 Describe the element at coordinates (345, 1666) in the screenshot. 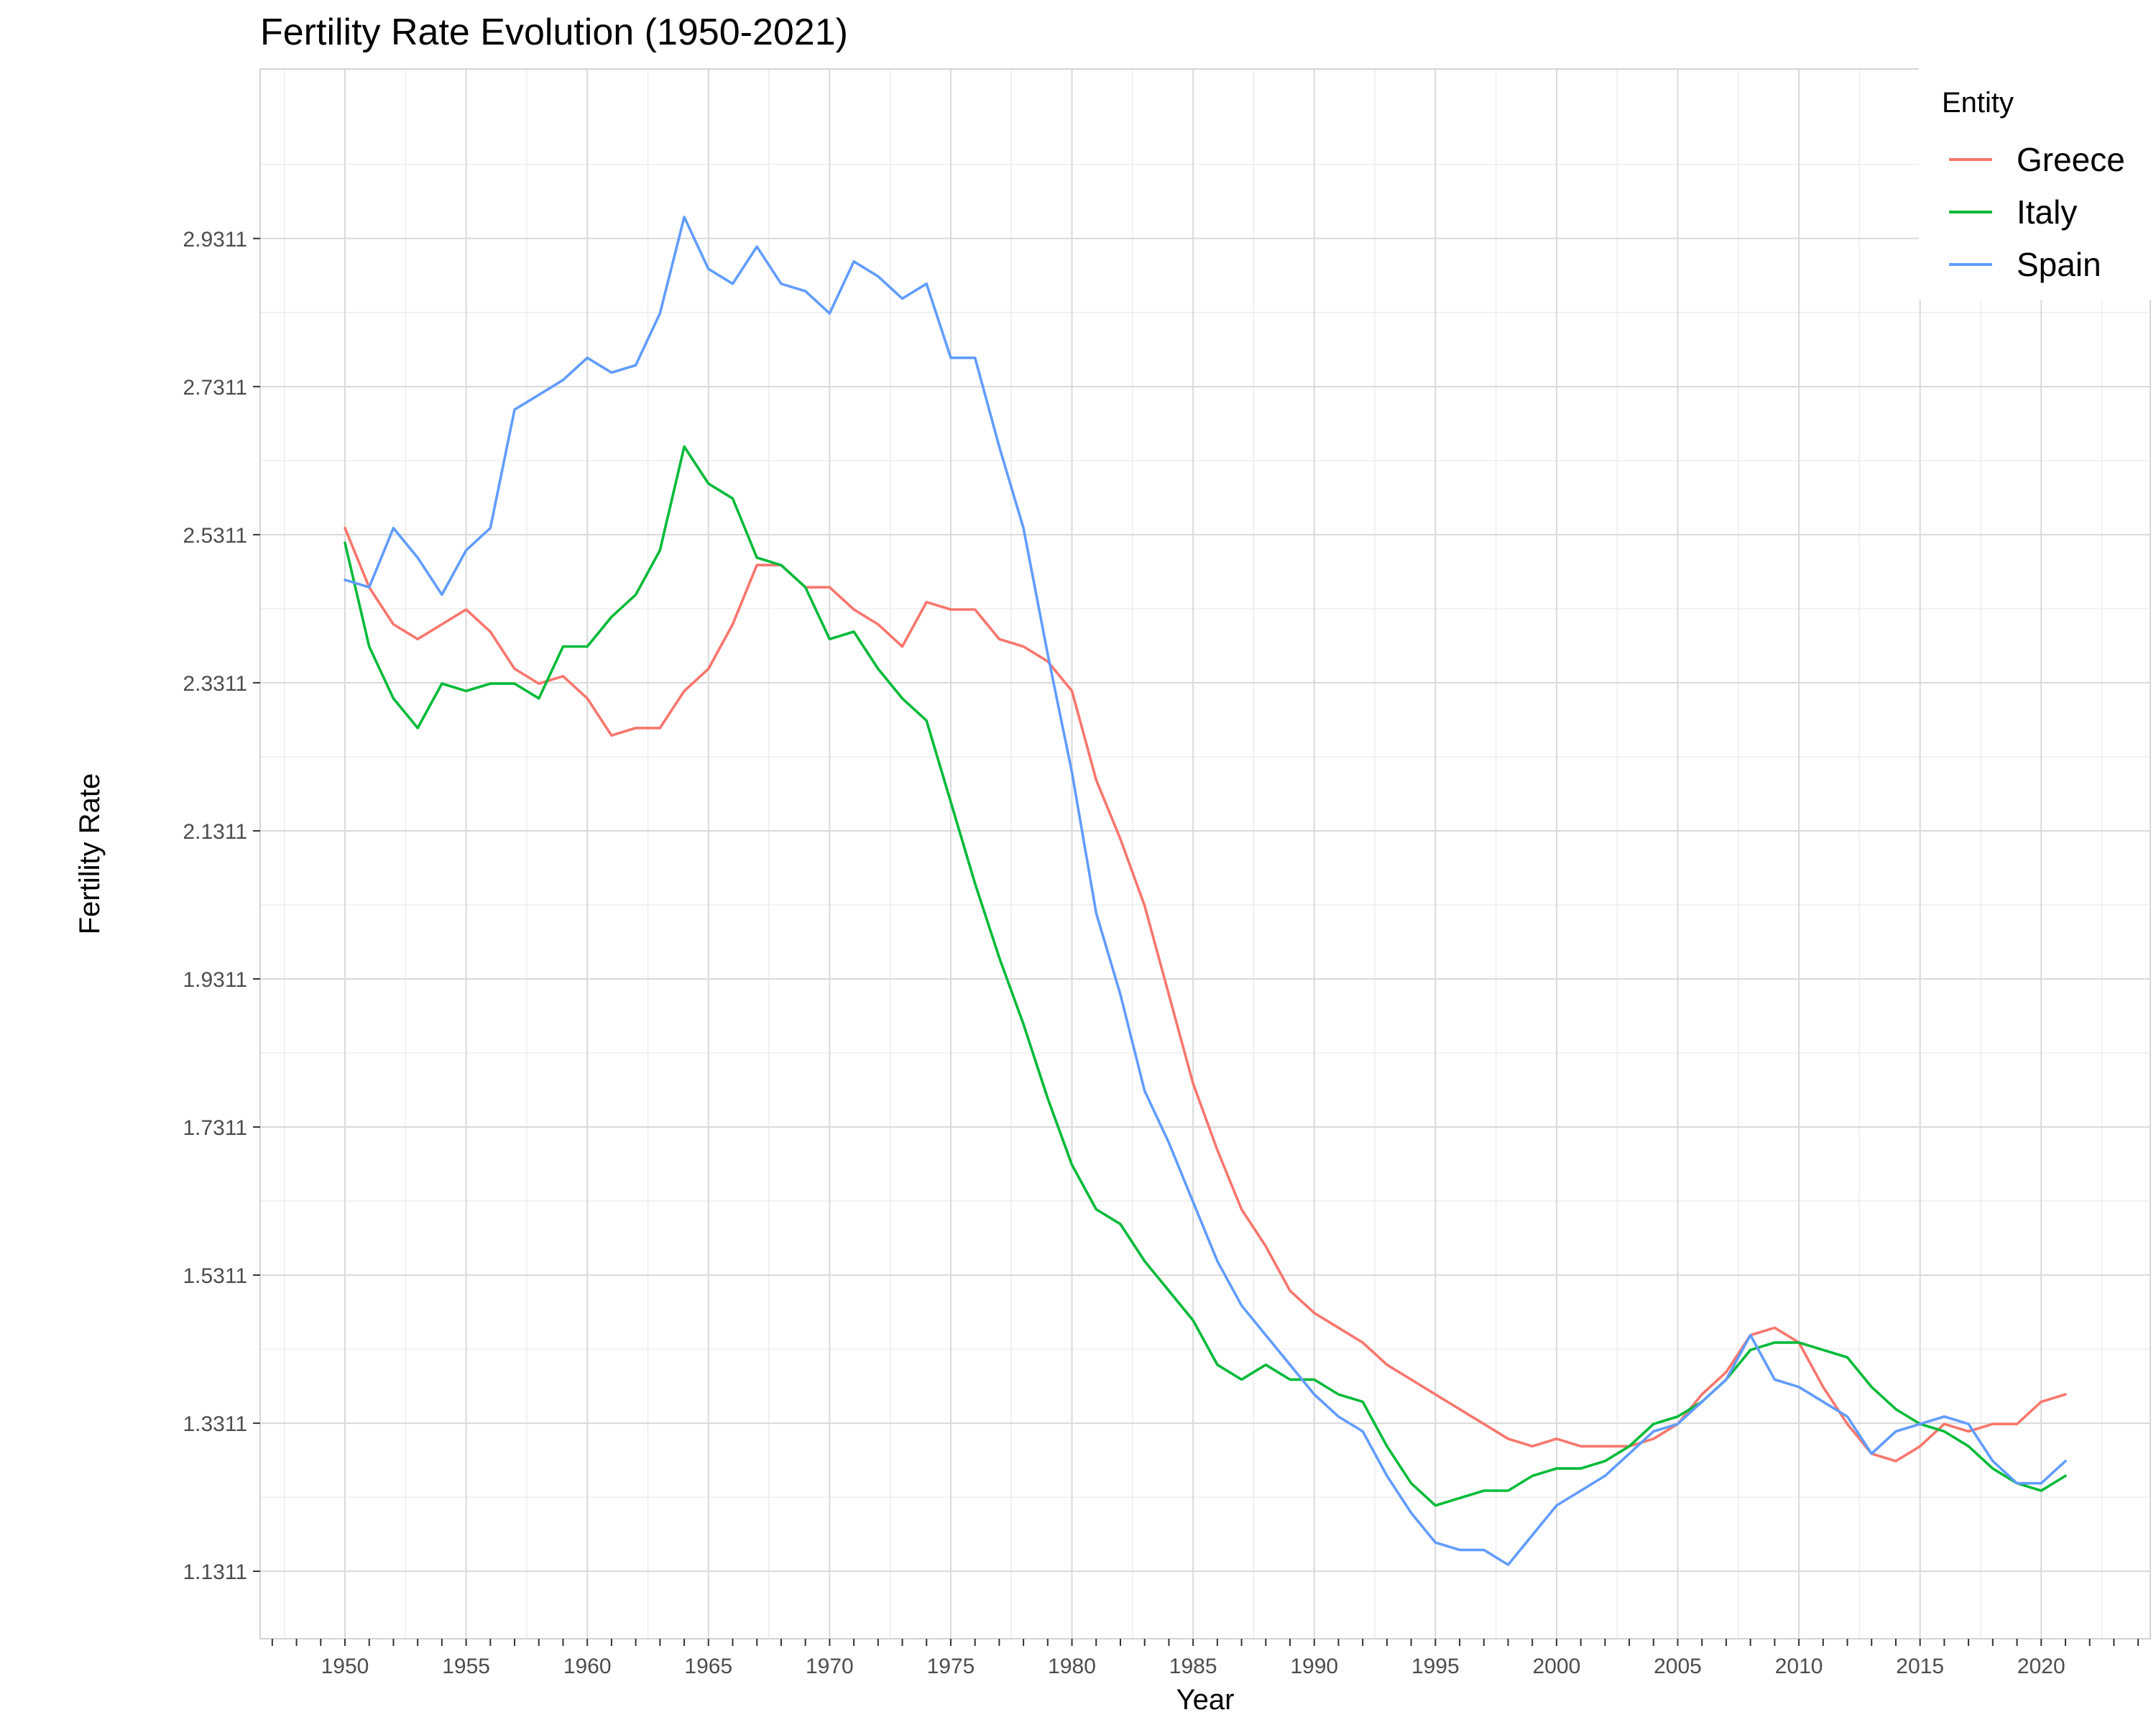

I see `x-tick-label: 1950` at that location.